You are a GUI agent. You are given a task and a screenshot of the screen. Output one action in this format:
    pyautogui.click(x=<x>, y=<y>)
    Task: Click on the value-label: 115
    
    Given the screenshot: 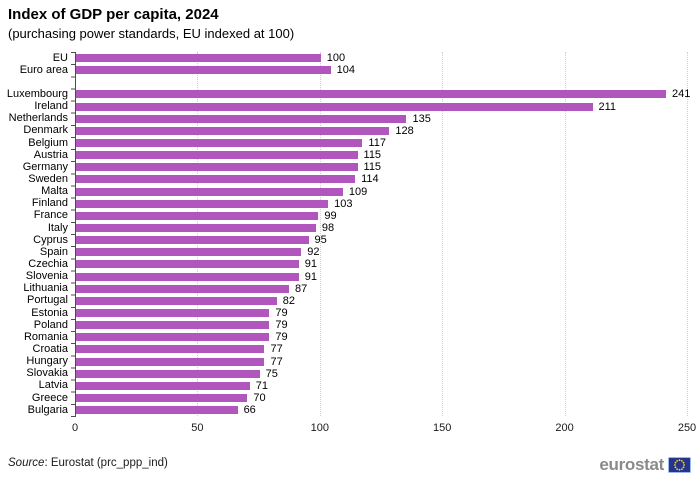 What is the action you would take?
    pyautogui.click(x=372, y=155)
    